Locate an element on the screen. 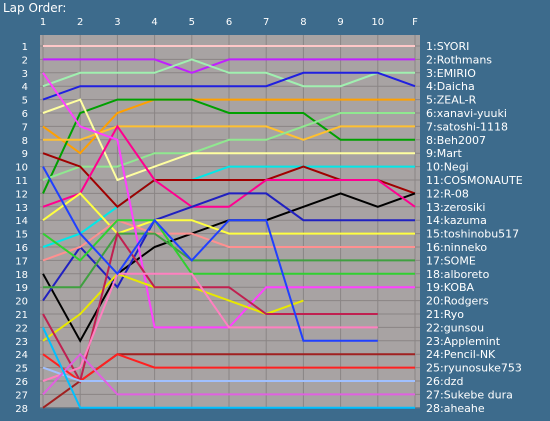 This screenshot has width=550, height=421. series-label: 15:toshinobu517 is located at coordinates (472, 234).